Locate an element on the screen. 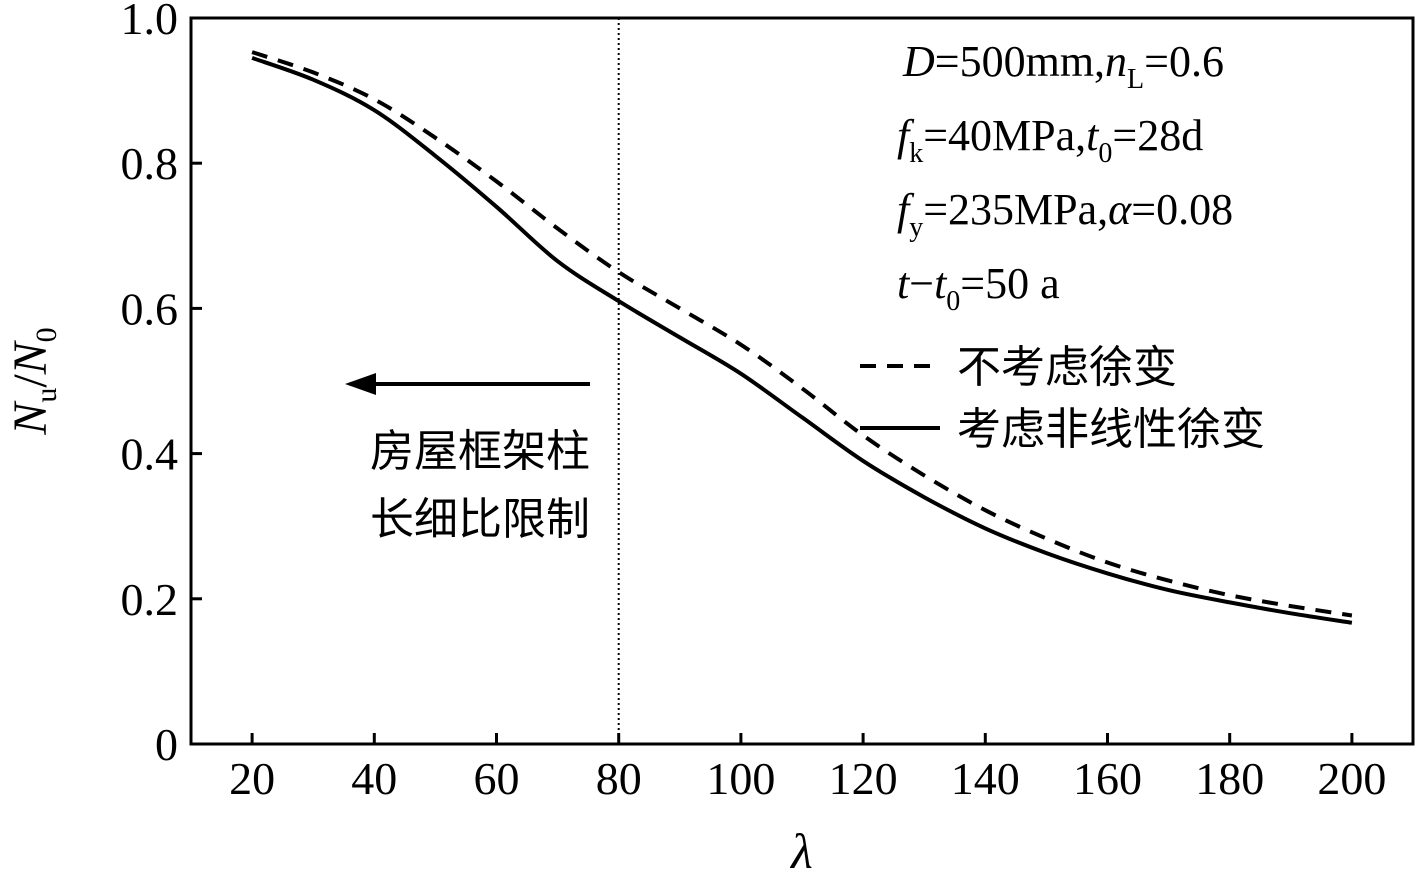  param-line-1: D=500mm,nL=0.6 is located at coordinates (1063, 66).